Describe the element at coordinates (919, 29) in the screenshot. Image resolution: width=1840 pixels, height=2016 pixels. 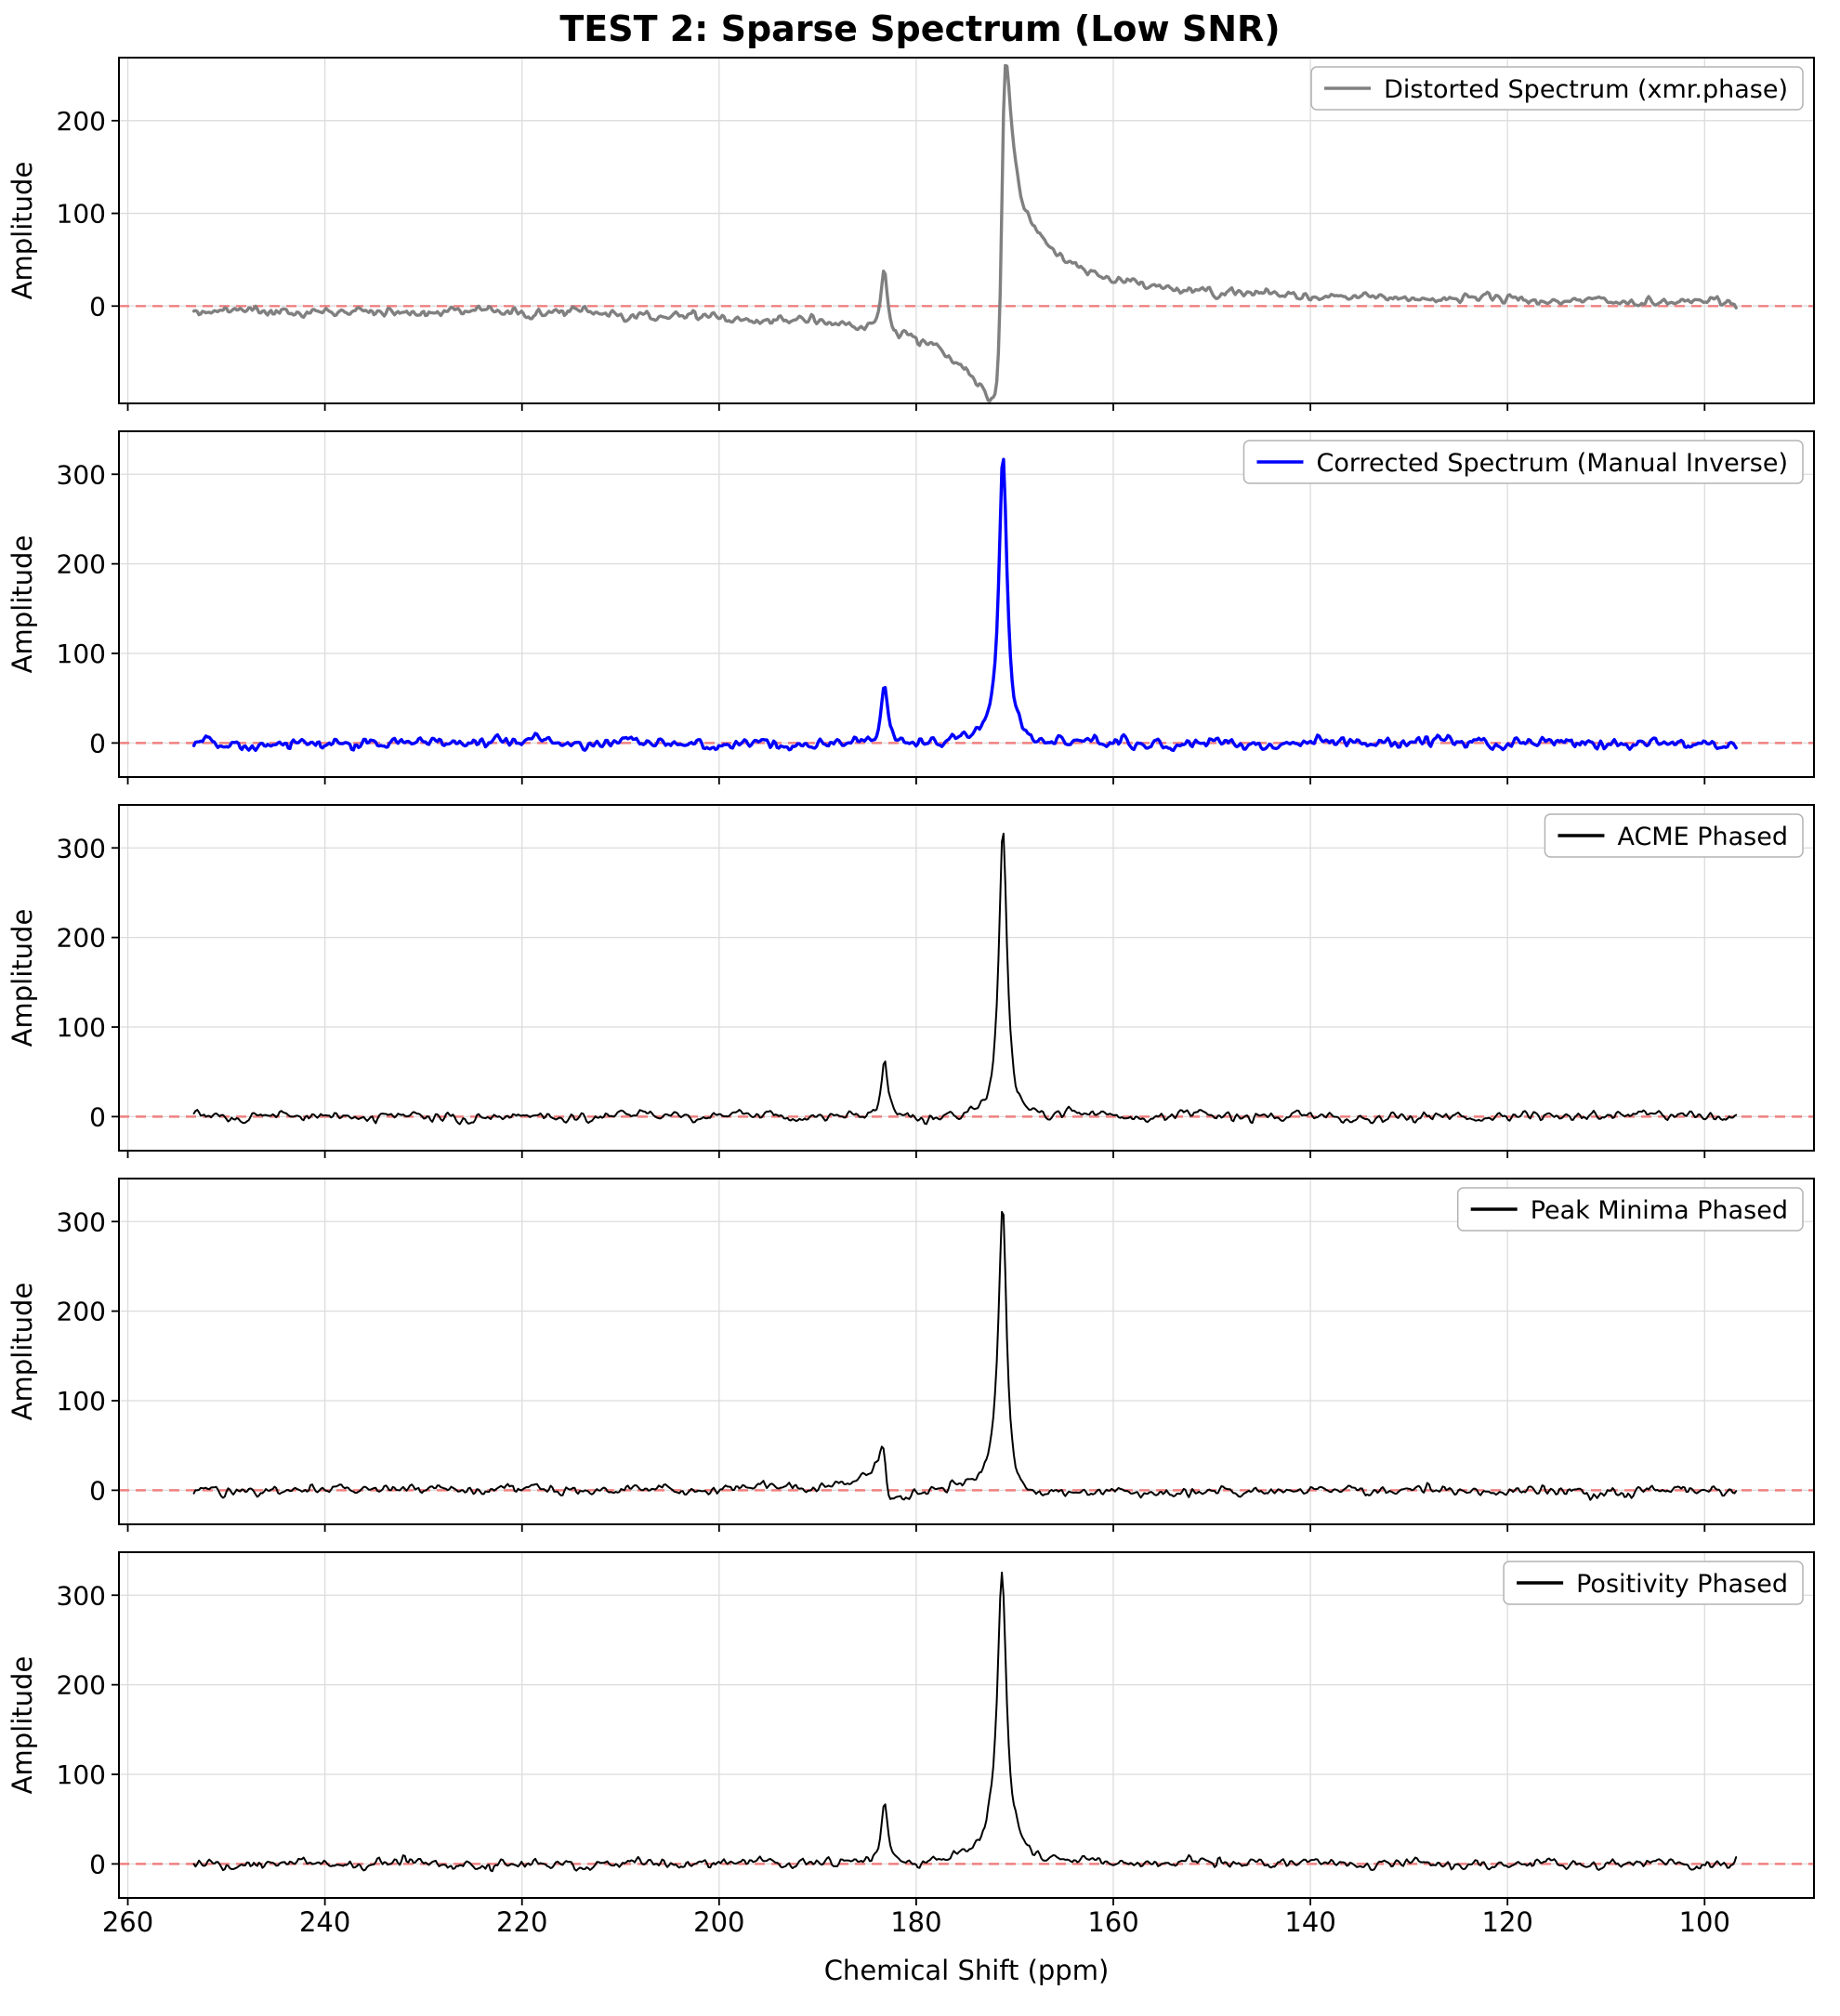
I see `chart-title: TEST 2: Sparse Spectrum (Low SNR)` at that location.